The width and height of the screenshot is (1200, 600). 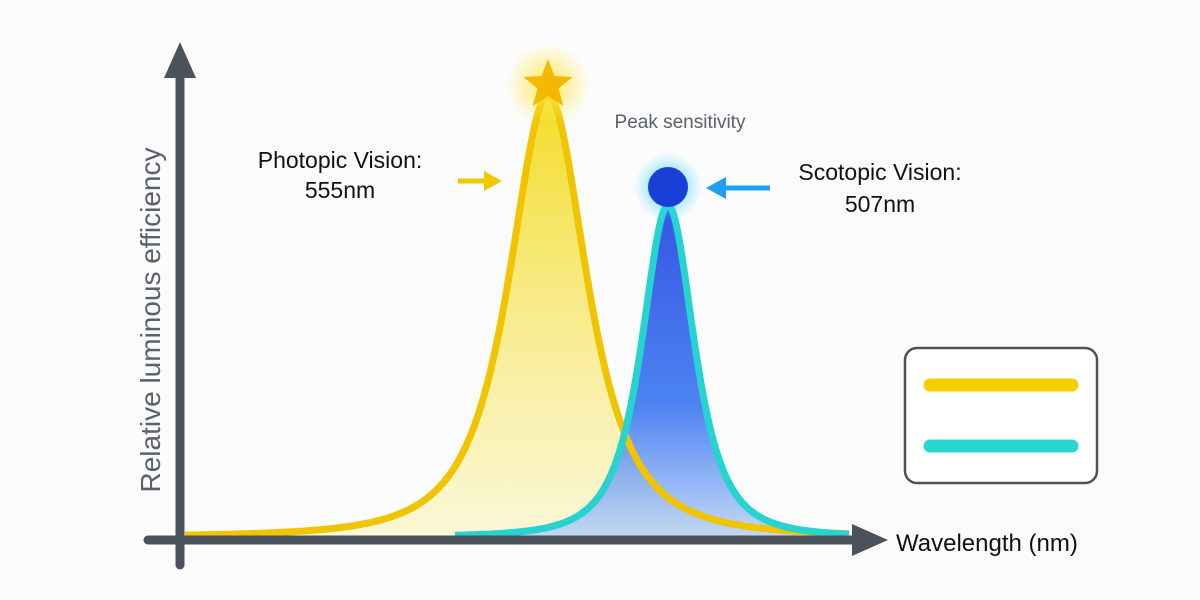 I want to click on y-axis-label: Relative luminous efficiency, so click(x=150, y=320).